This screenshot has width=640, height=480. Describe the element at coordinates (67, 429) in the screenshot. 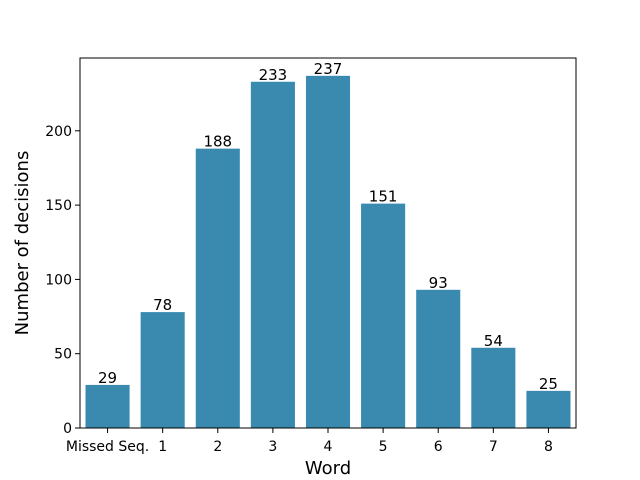

I see `y-tick-label-0: 0` at that location.